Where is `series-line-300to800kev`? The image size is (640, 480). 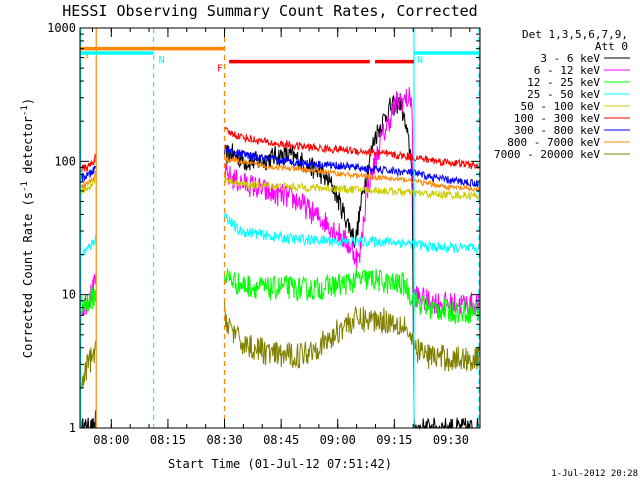
series-line-300to800kev is located at coordinates (352, 167).